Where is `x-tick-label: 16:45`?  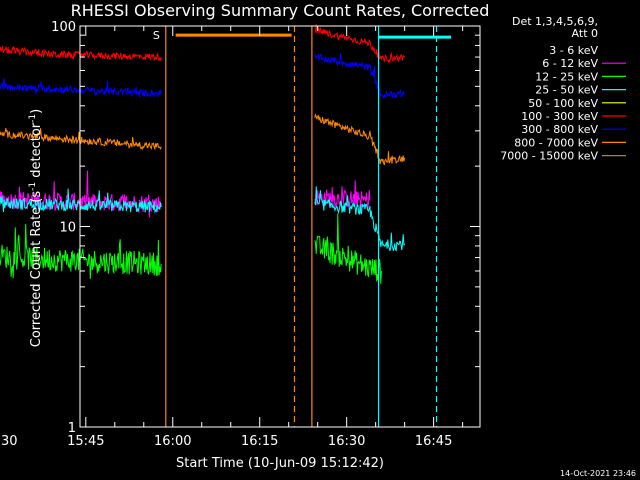
x-tick-label: 16:45 is located at coordinates (433, 441).